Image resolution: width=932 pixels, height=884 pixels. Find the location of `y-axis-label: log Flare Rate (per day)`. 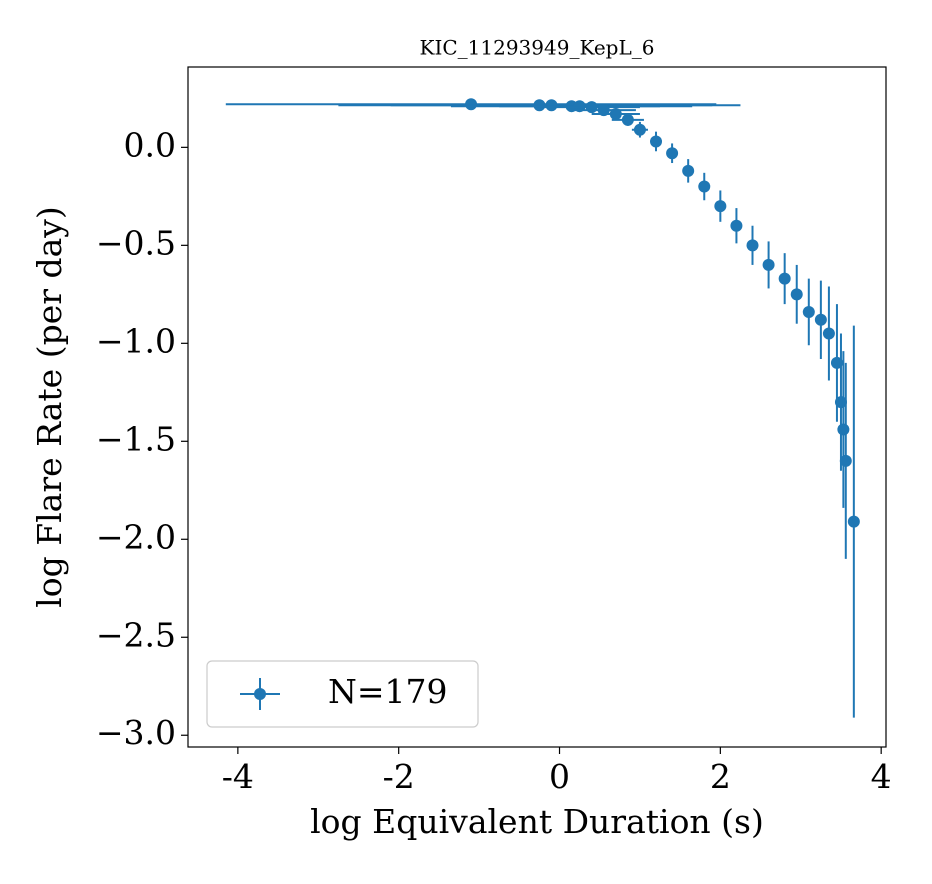

y-axis-label: log Flare Rate (per day) is located at coordinates (49, 407).